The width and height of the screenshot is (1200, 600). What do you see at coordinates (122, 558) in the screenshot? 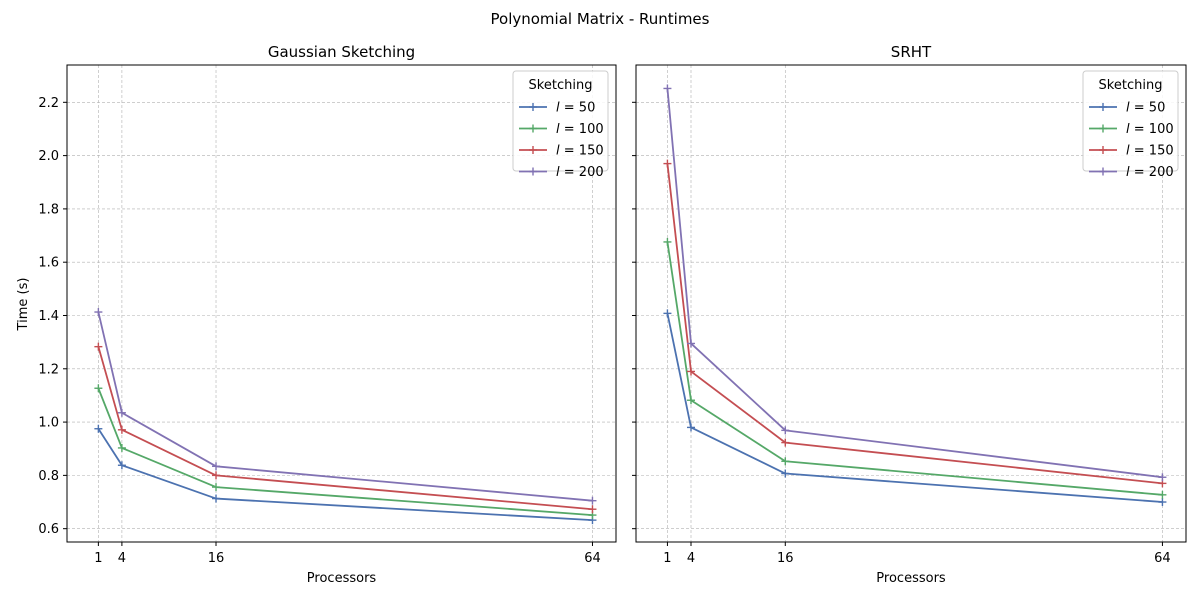
I see `x-tick-label: 4` at bounding box center [122, 558].